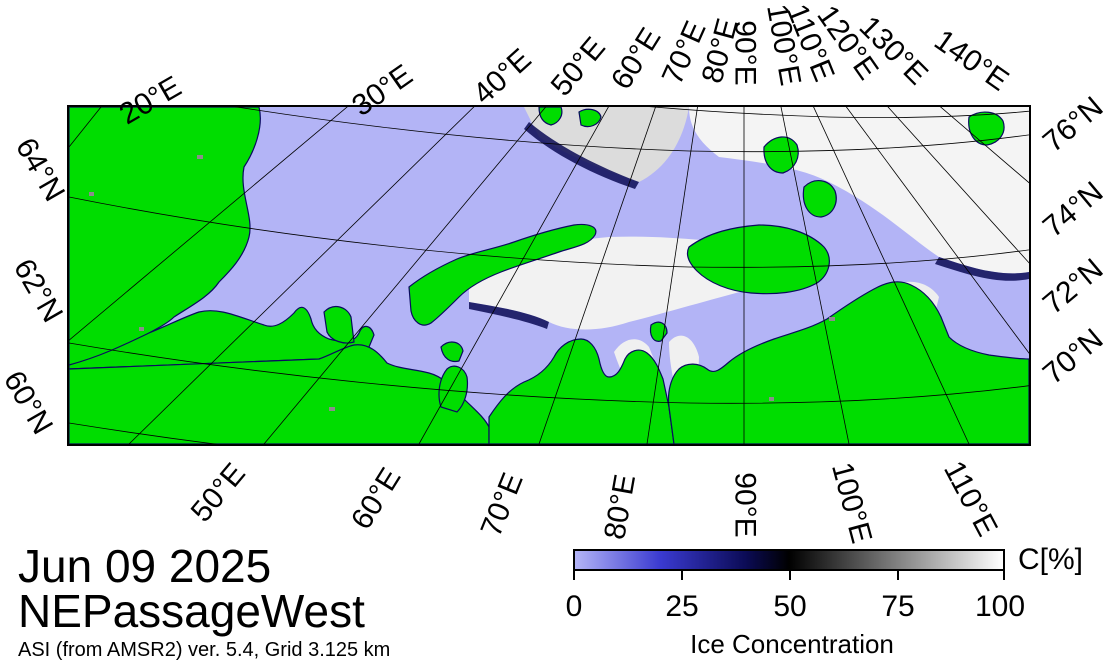 The width and height of the screenshot is (1117, 666). What do you see at coordinates (502, 274) in the screenshot?
I see `land-novaya-zemlya` at bounding box center [502, 274].